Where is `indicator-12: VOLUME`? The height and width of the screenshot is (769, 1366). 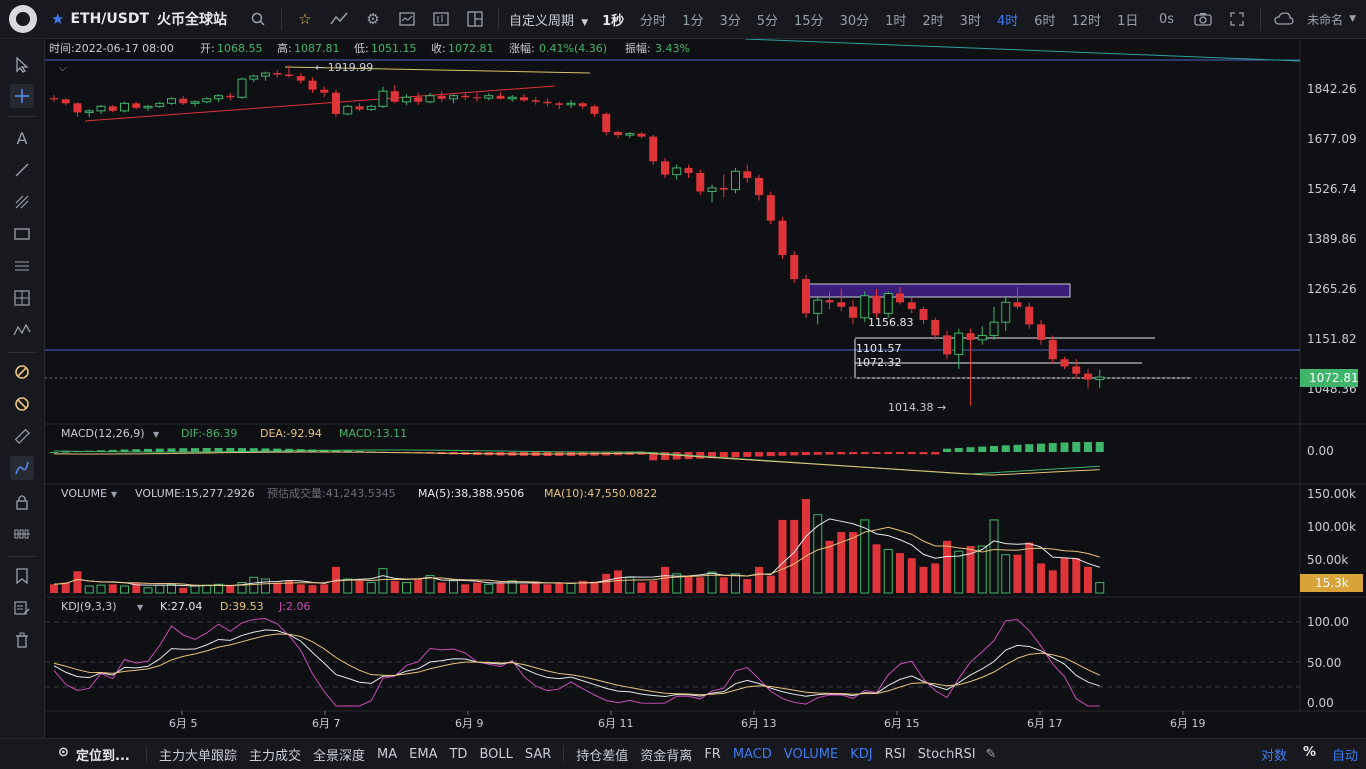 indicator-12: VOLUME is located at coordinates (811, 754).